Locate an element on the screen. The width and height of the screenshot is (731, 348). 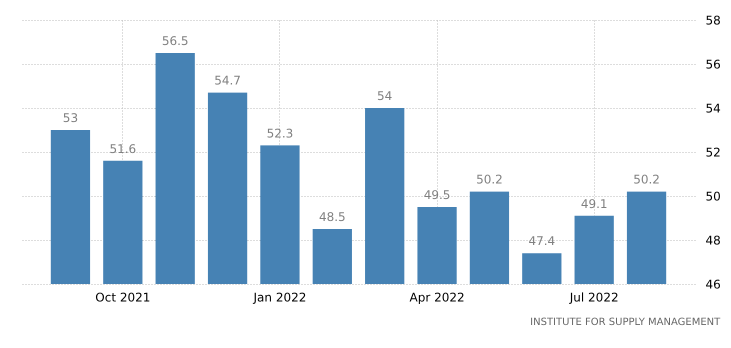
data-label: 51.6 is located at coordinates (122, 149).